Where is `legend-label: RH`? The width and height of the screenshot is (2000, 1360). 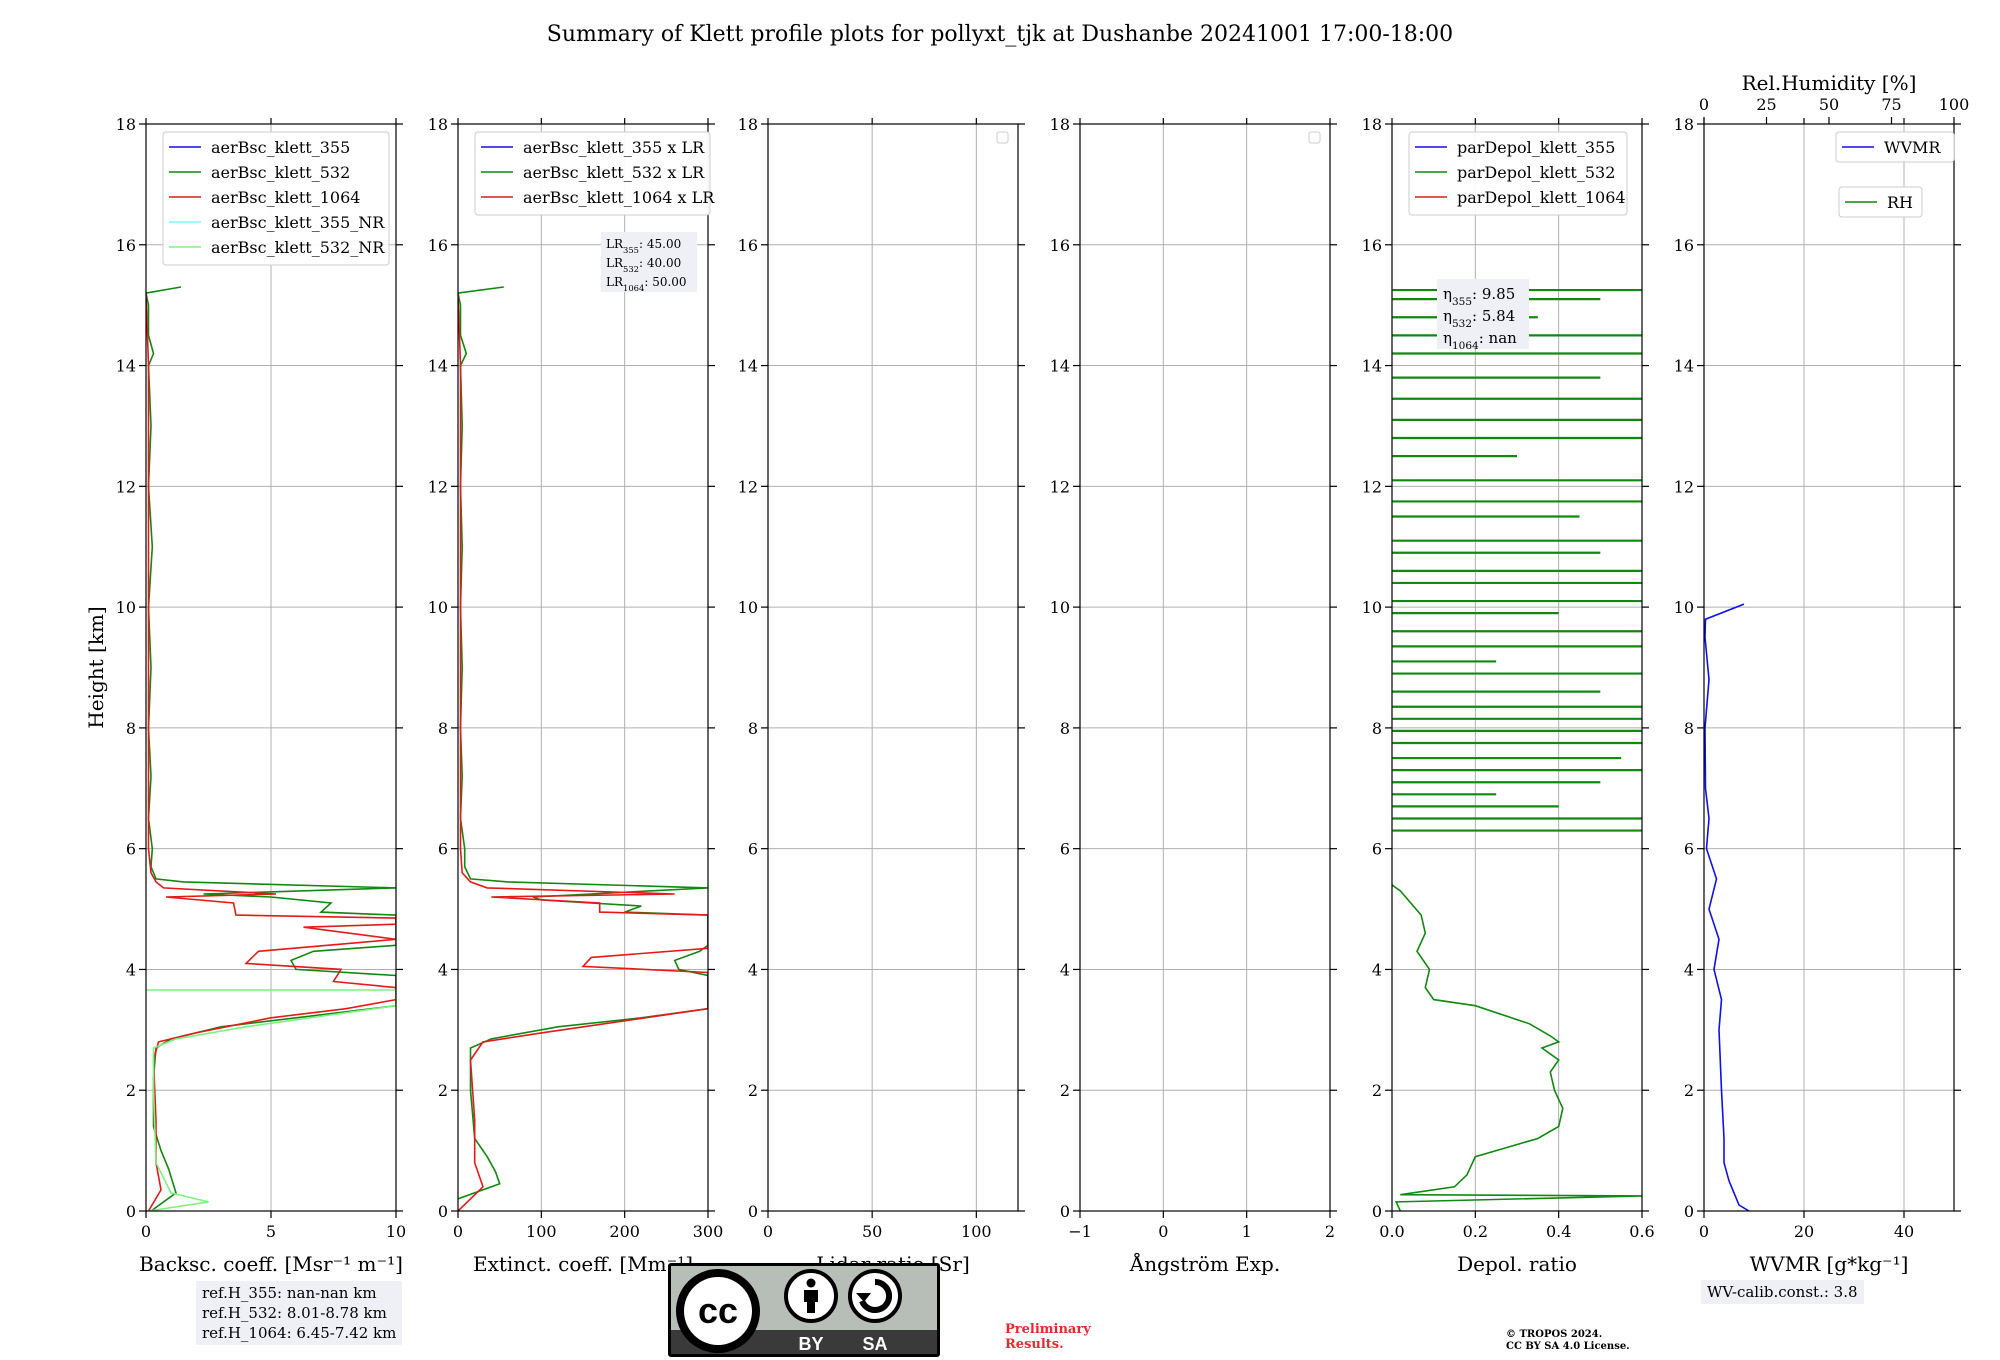
legend-label: RH is located at coordinates (1900, 202).